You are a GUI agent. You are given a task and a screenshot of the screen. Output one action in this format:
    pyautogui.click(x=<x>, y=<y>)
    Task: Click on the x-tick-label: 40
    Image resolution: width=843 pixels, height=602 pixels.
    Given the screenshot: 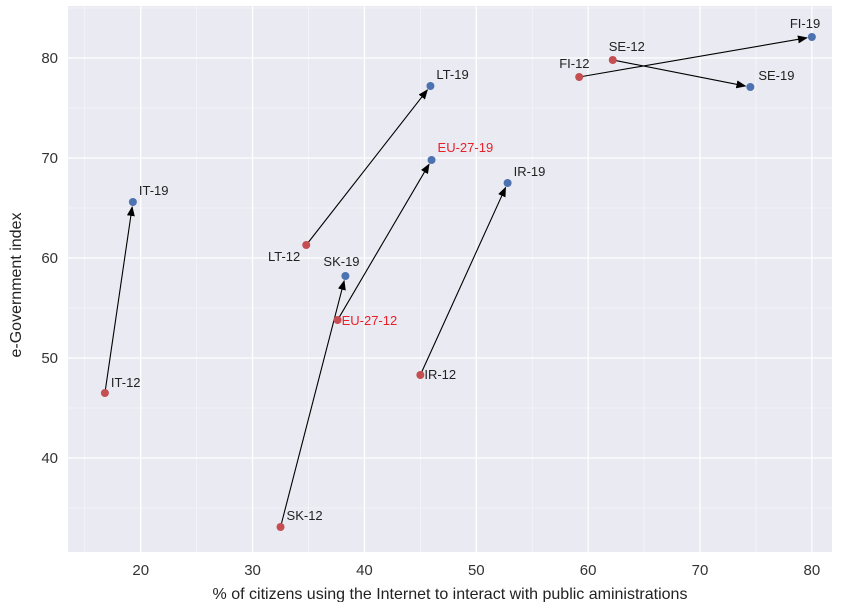 What is the action you would take?
    pyautogui.click(x=364, y=570)
    